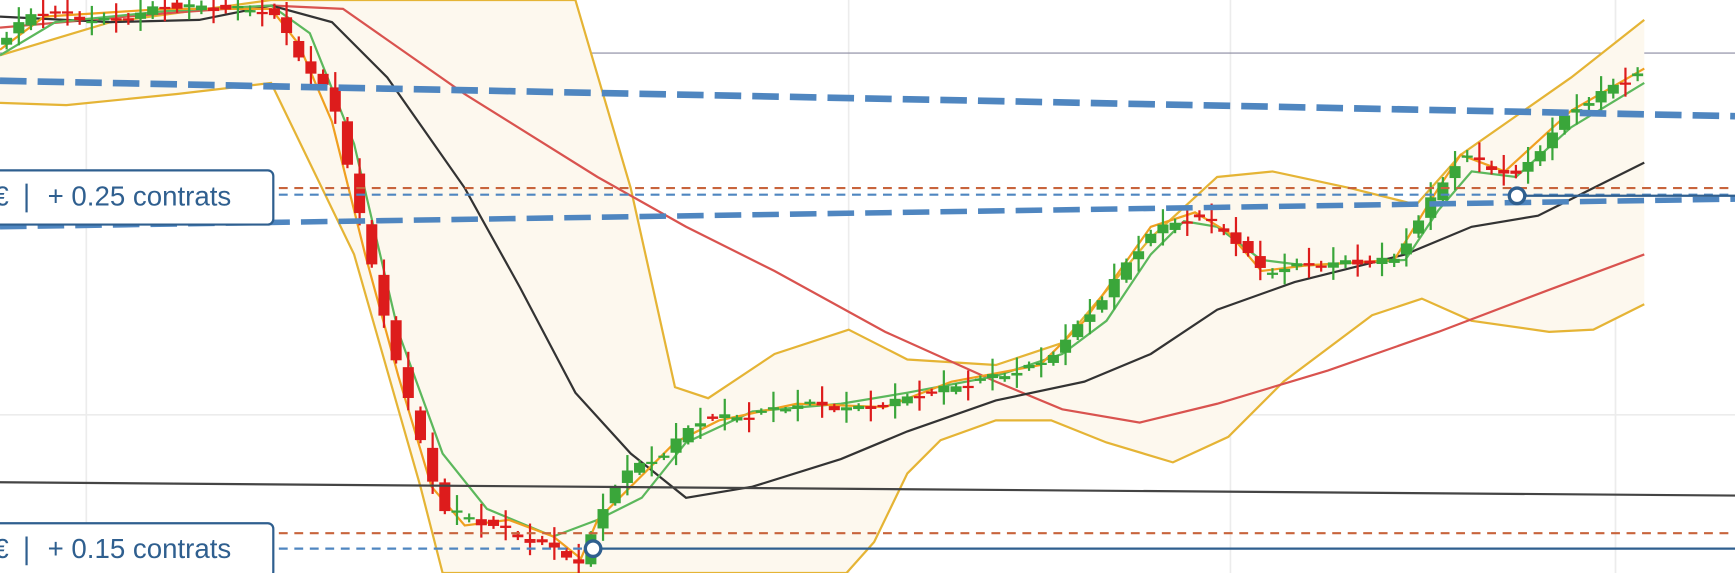  Describe the element at coordinates (867, 489) in the screenshot. I see `trend-line` at that location.